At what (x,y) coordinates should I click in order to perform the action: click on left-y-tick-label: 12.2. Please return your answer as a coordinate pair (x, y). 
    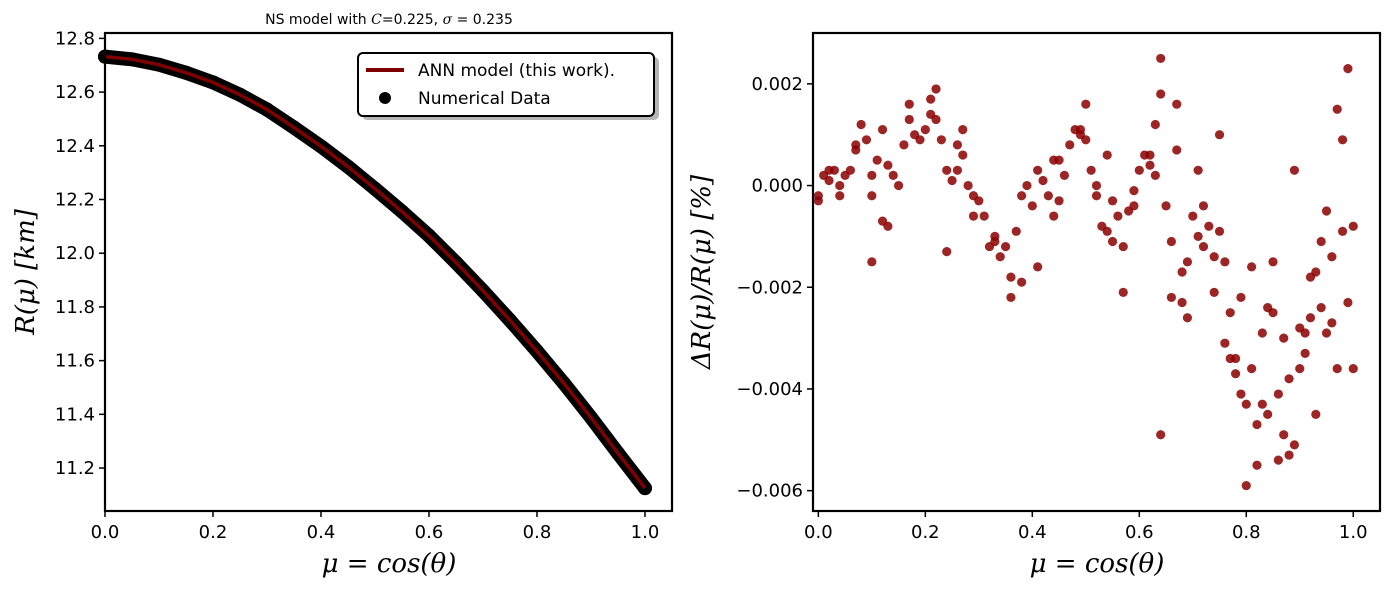
    Looking at the image, I should click on (75, 199).